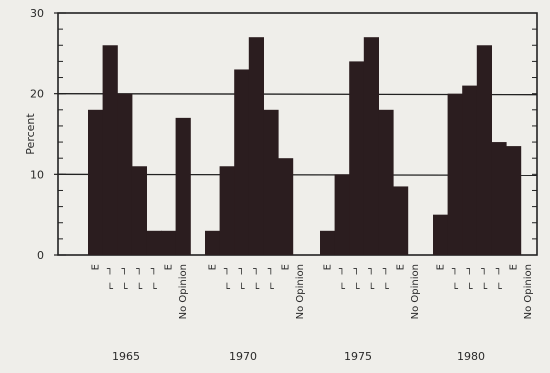 This screenshot has width=550, height=373. What do you see at coordinates (37, 13) in the screenshot?
I see `y-tick-label: 30` at bounding box center [37, 13].